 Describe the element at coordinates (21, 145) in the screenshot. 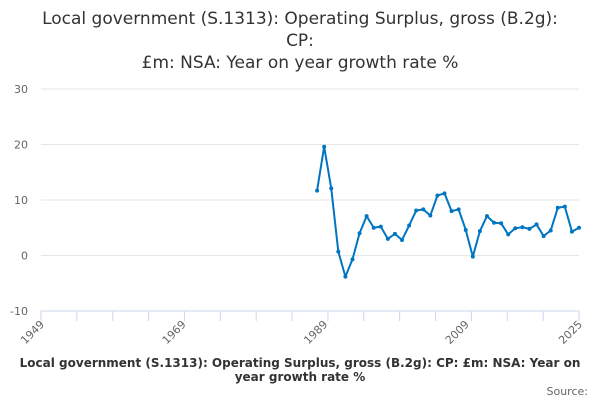

I see `y-tick-label: 20` at that location.